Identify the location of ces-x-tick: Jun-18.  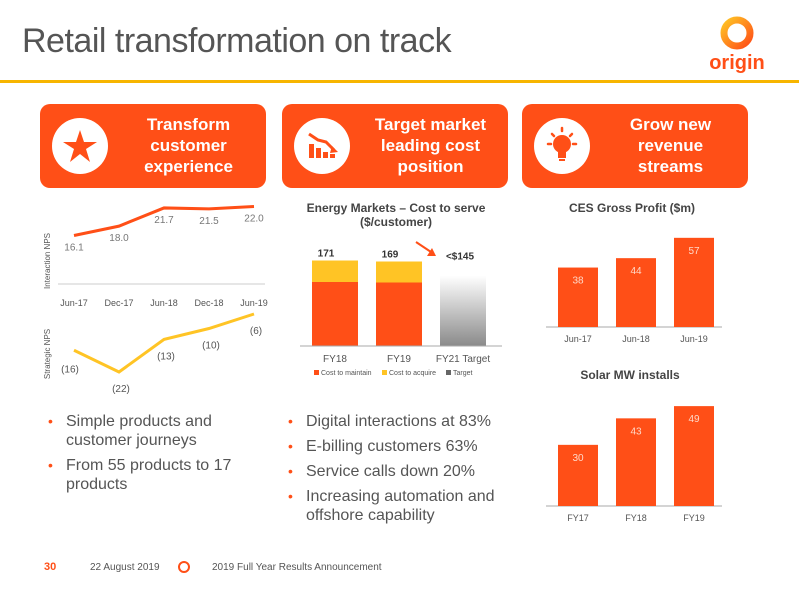
(636, 339).